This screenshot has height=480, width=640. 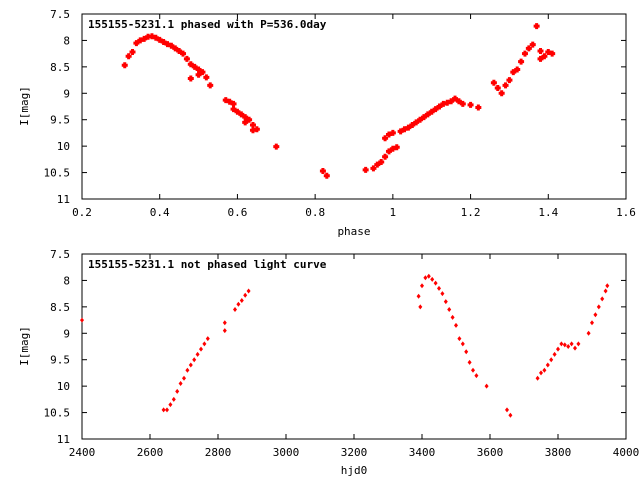 What do you see at coordinates (422, 452) in the screenshot?
I see `x-tick-label: 3400` at bounding box center [422, 452].